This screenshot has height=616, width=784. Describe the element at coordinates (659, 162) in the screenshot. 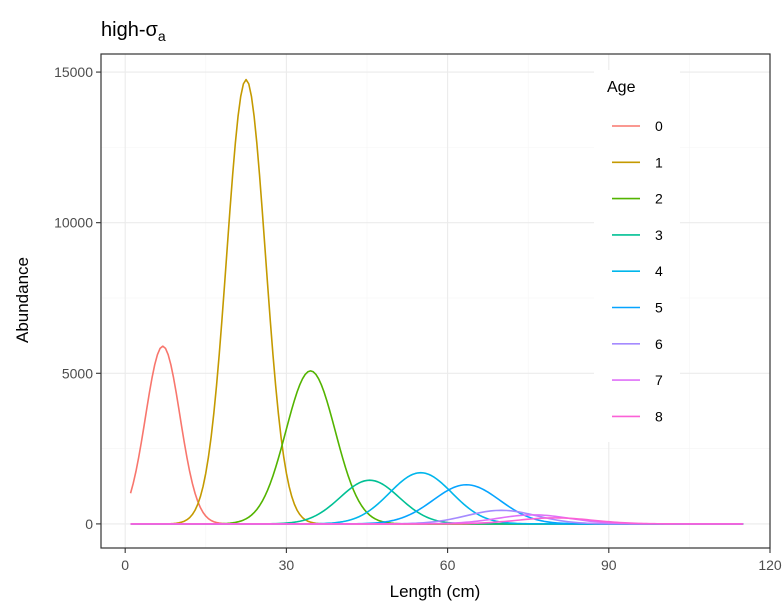

I see `legend-label: 1` at that location.